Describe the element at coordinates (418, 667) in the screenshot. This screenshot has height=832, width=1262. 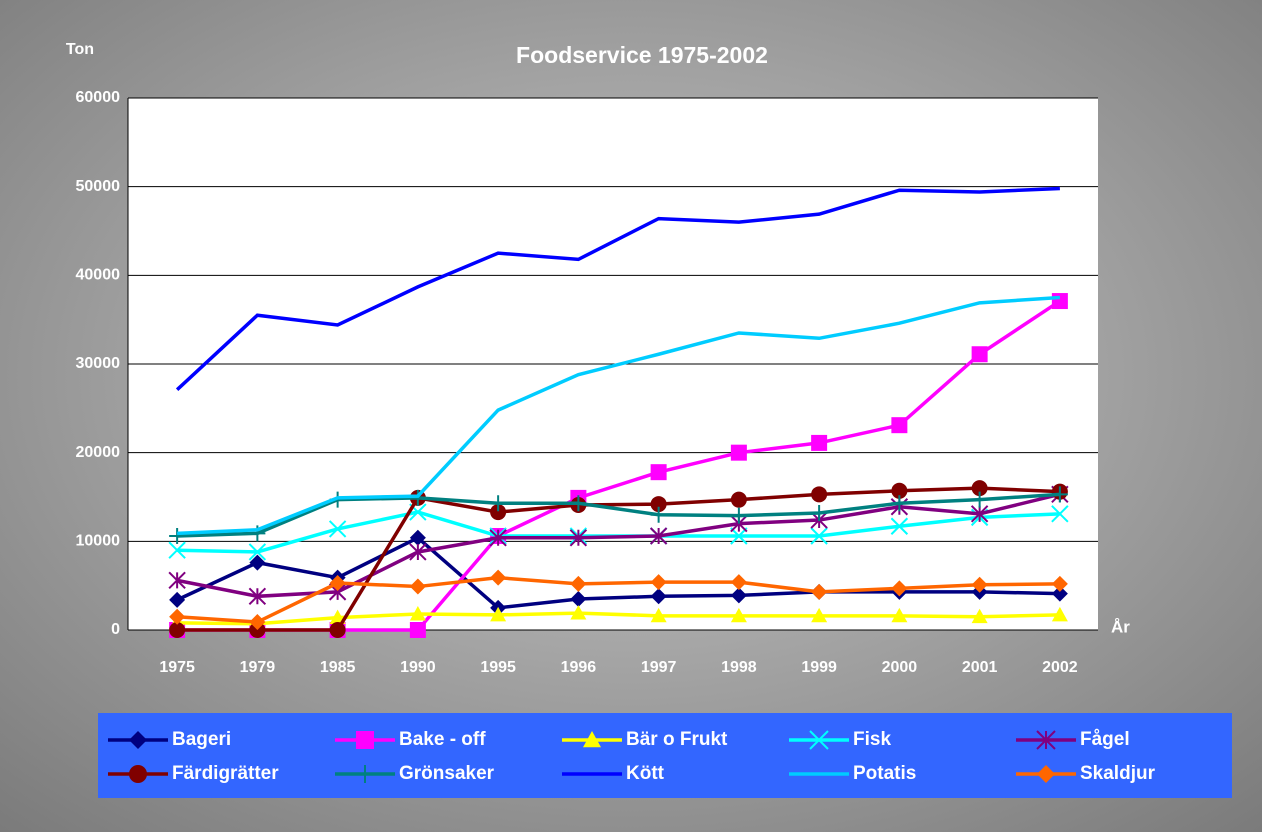
I see `x-tick-label: 1990` at that location.